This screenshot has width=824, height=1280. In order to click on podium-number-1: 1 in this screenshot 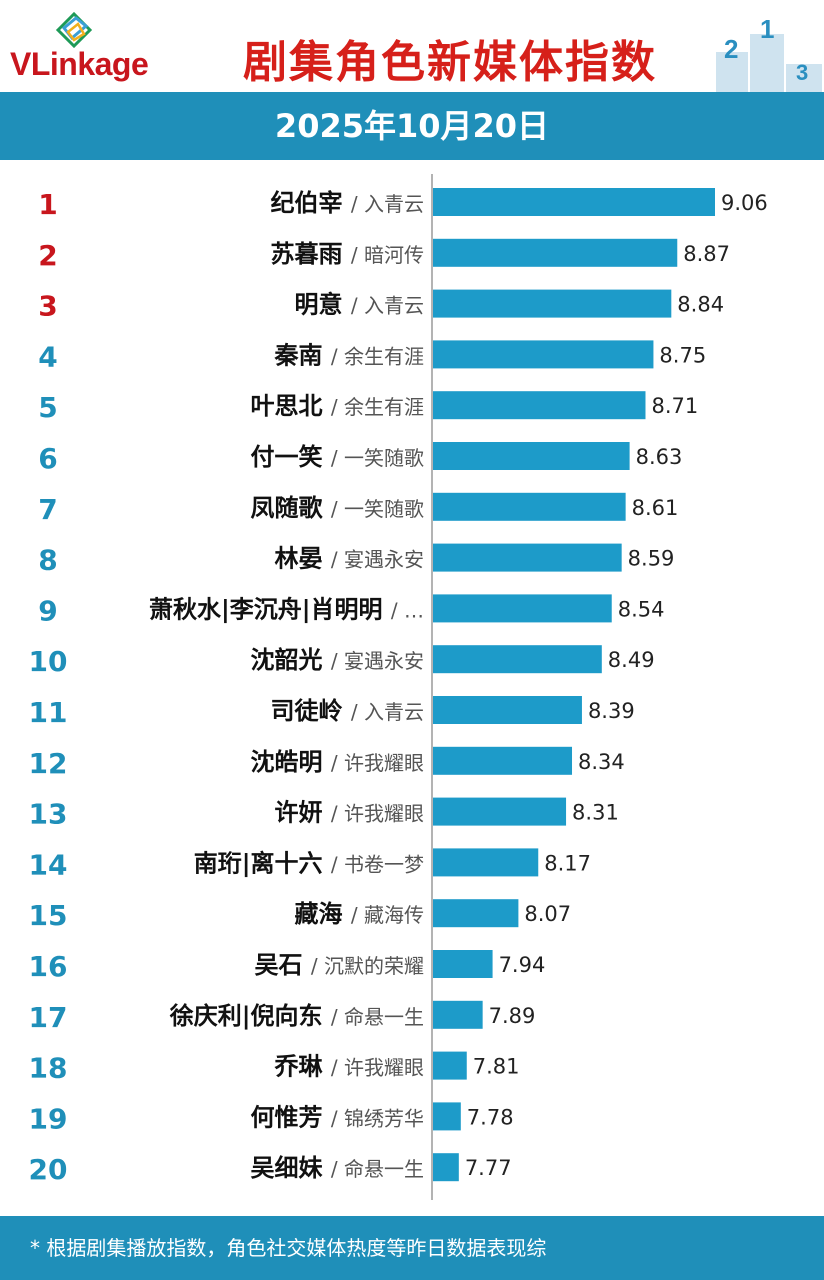, I will do `click(767, 29)`.